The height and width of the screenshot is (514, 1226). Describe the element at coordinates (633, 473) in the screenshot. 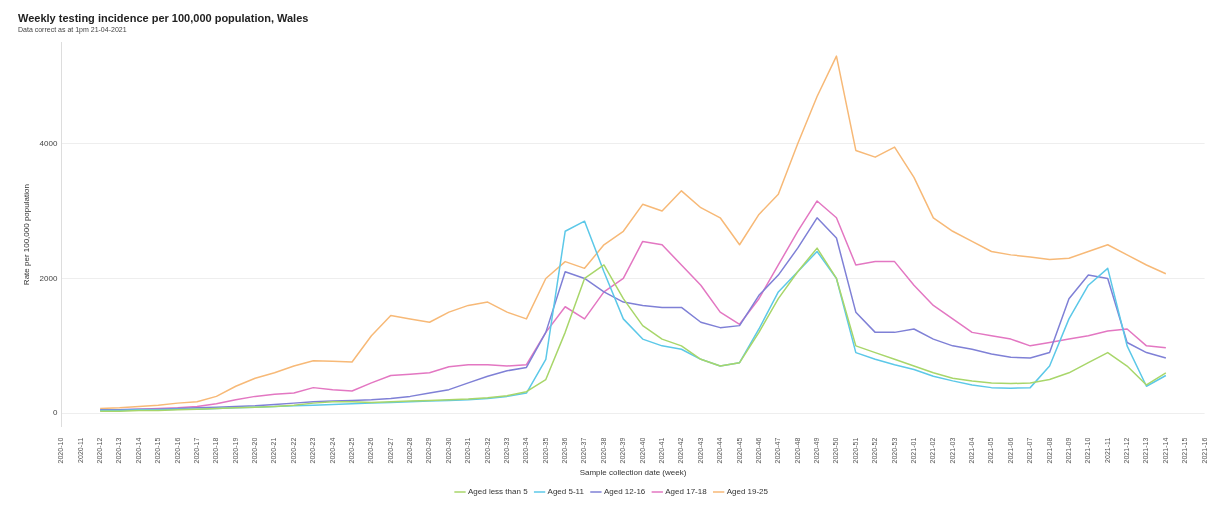

I see `x-axis-title: Sample collection date (week)` at that location.